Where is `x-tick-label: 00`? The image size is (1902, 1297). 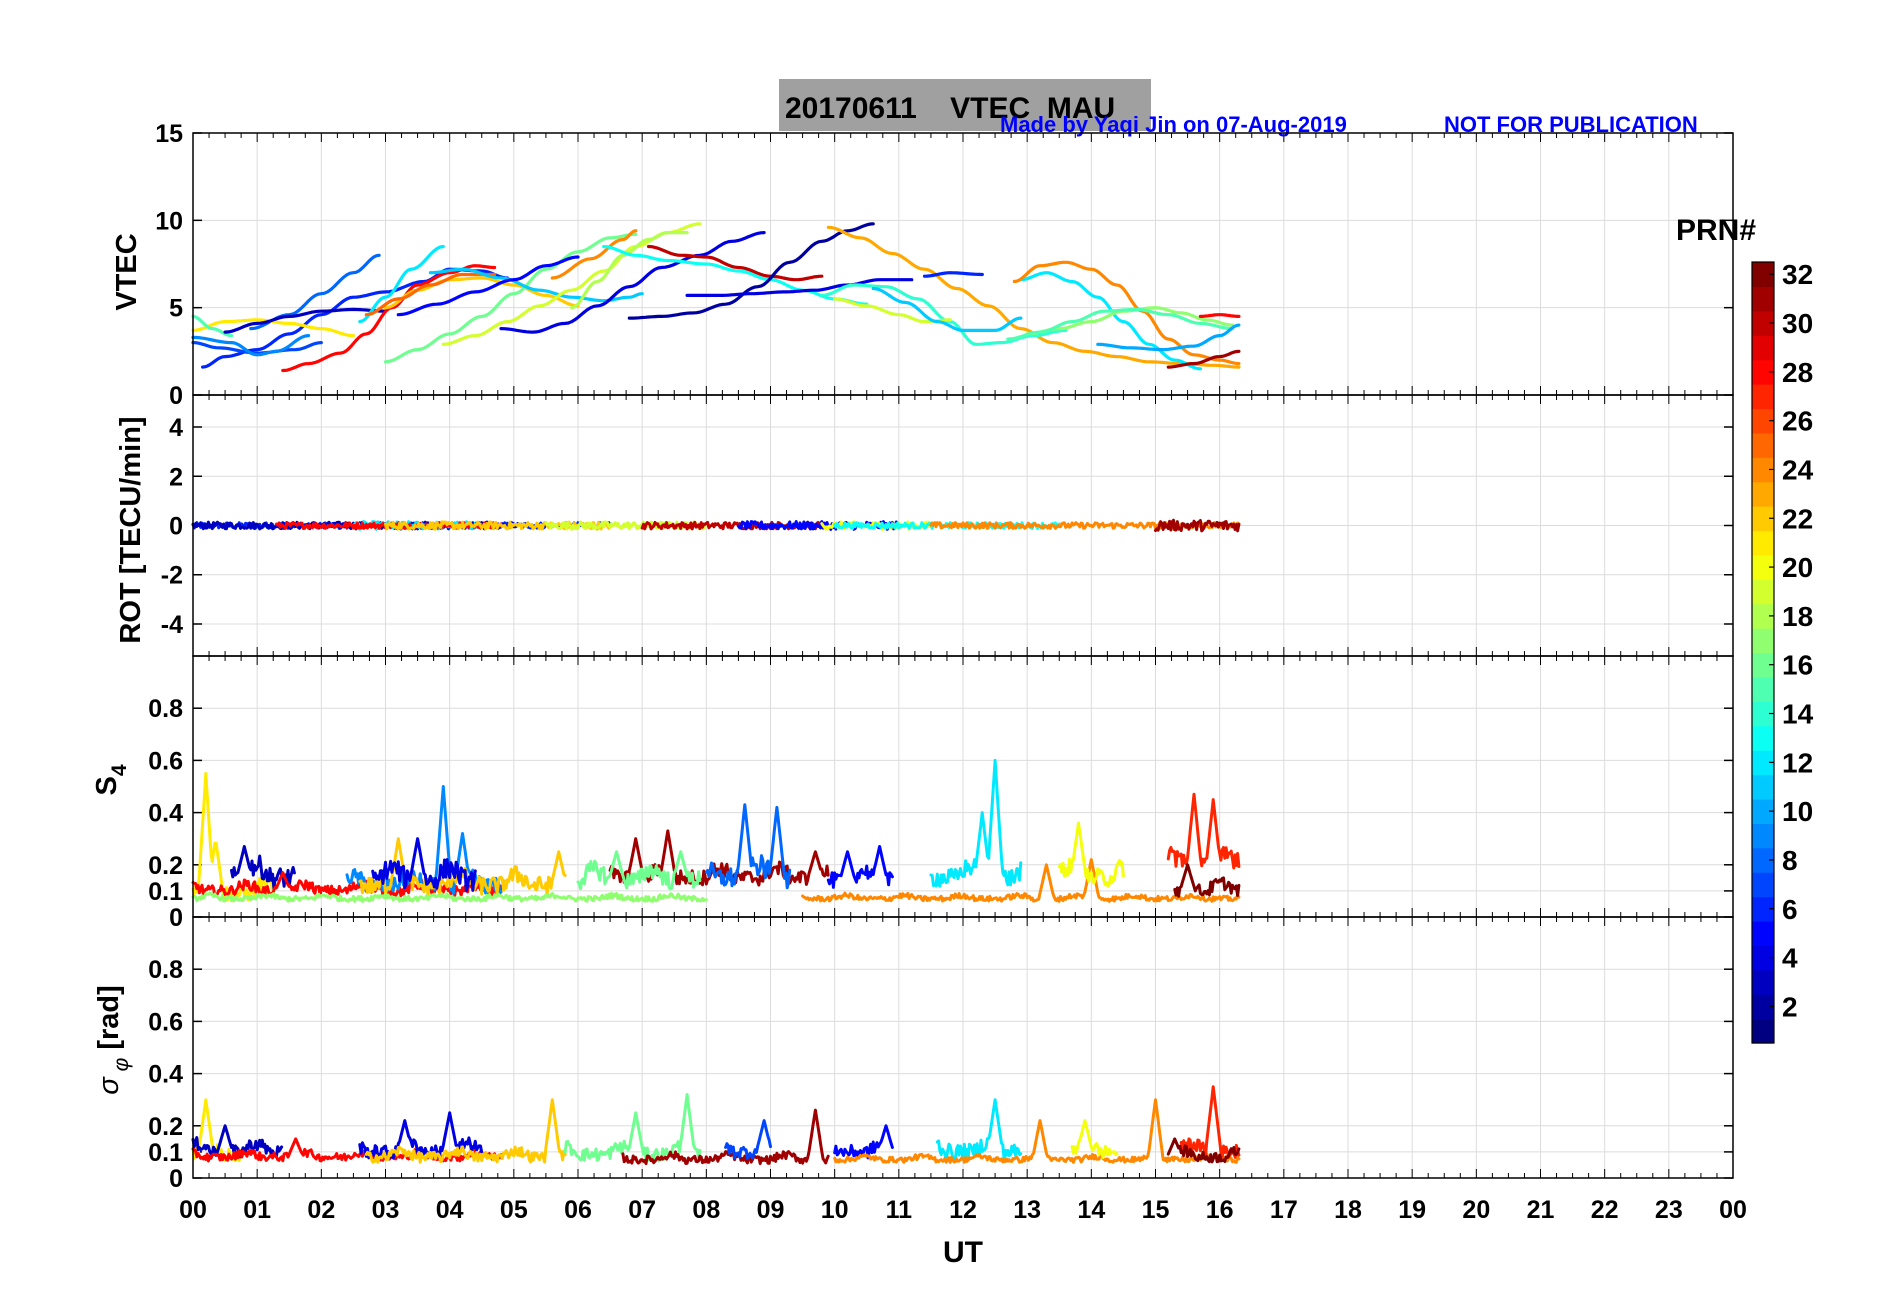 x-tick-label: 00 is located at coordinates (193, 1210).